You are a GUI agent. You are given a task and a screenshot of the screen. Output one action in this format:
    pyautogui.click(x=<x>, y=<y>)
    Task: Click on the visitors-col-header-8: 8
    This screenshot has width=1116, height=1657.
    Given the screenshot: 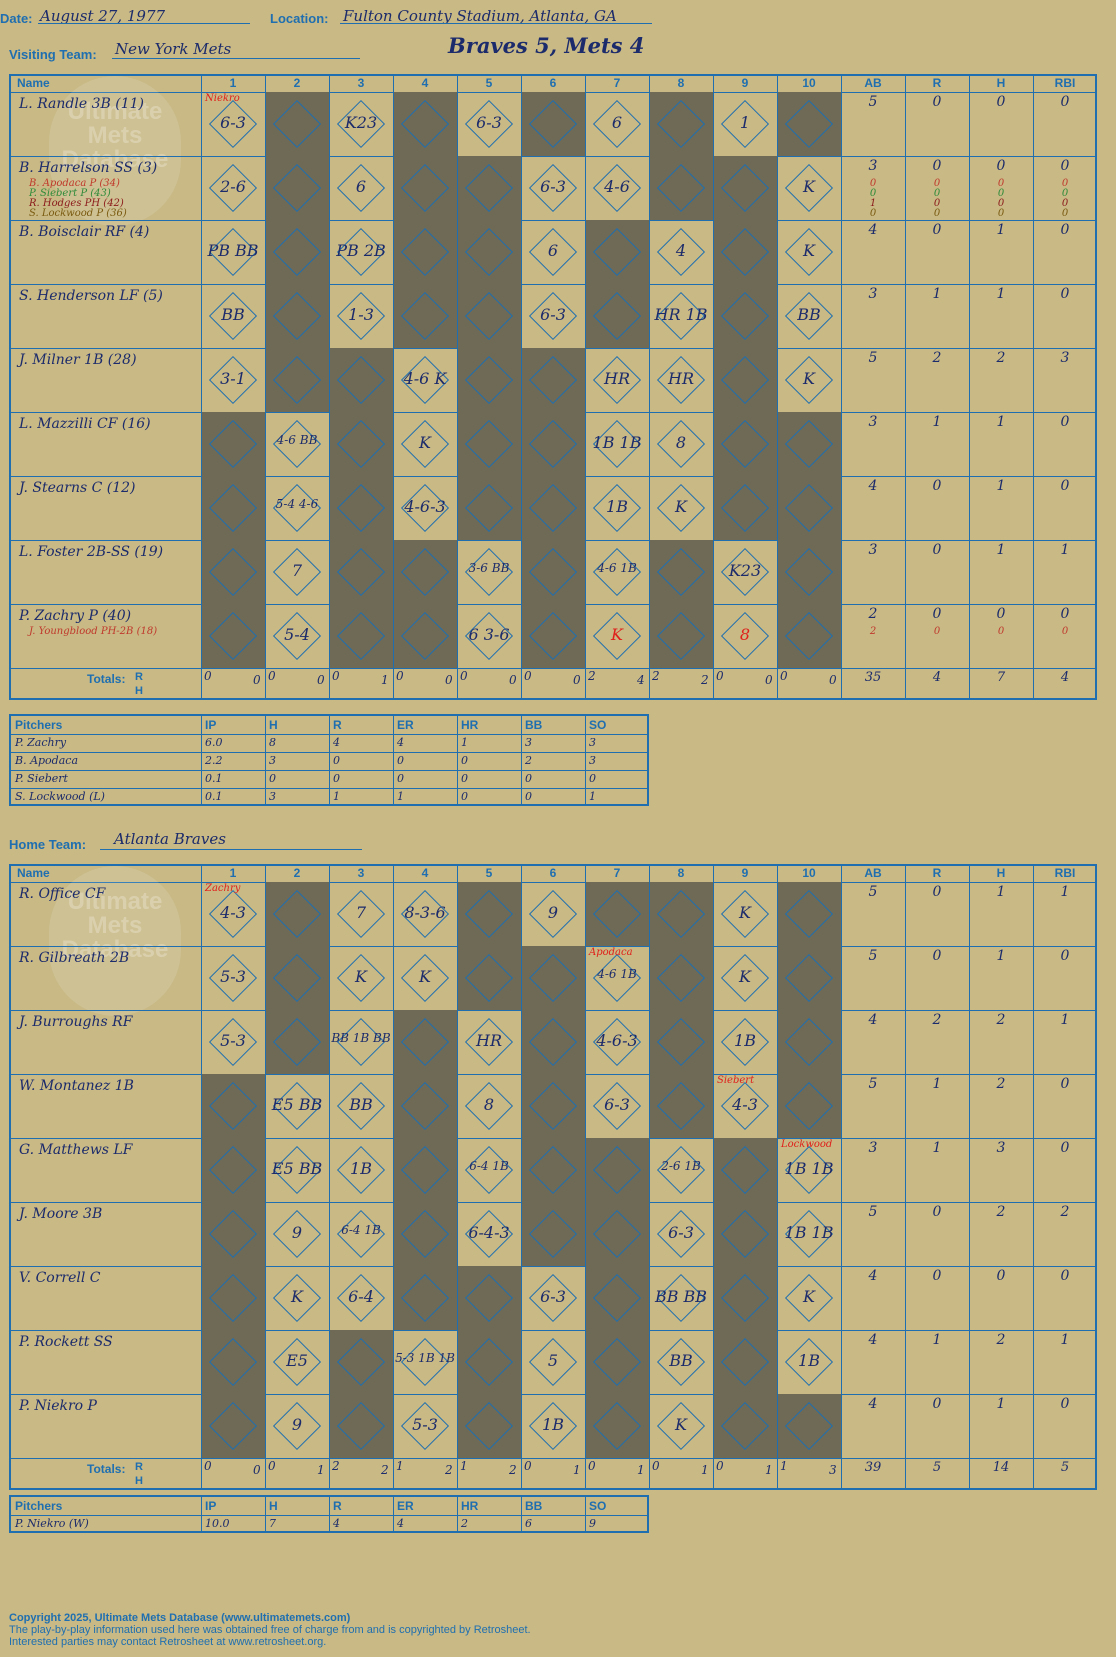 What is the action you would take?
    pyautogui.click(x=681, y=83)
    